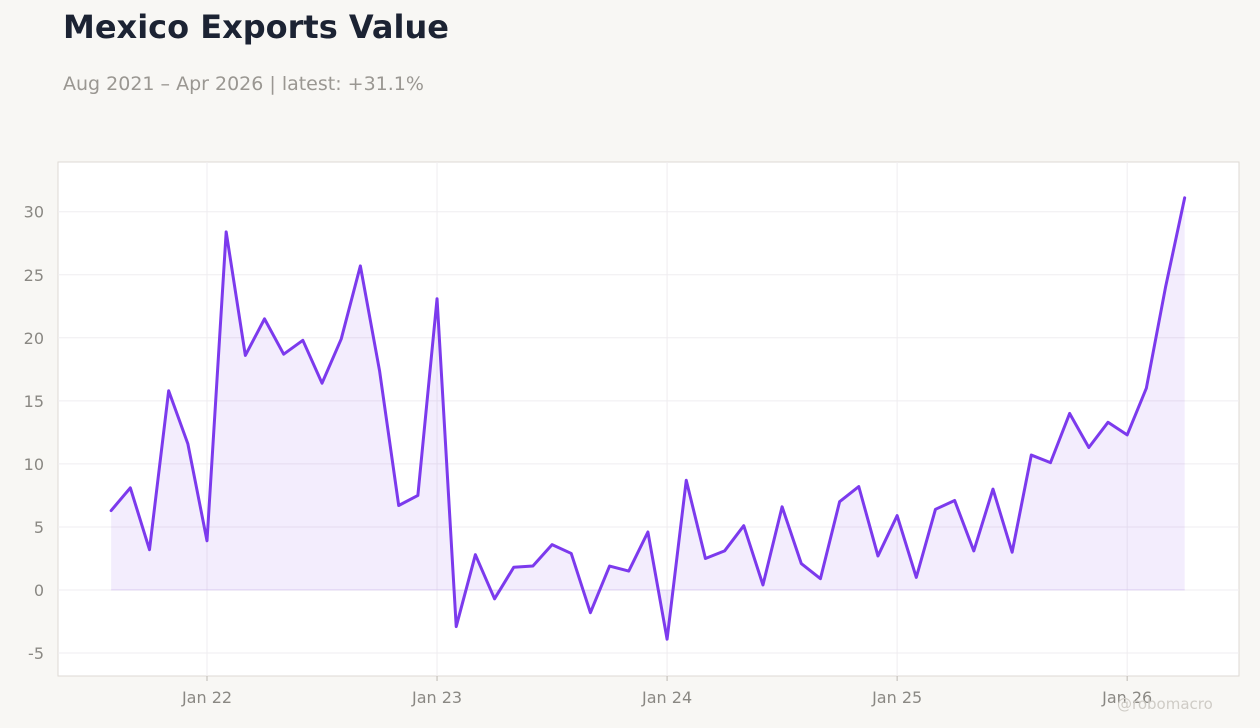  Describe the element at coordinates (256, 27) in the screenshot. I see `chart-title: Mexico Exports Value` at that location.